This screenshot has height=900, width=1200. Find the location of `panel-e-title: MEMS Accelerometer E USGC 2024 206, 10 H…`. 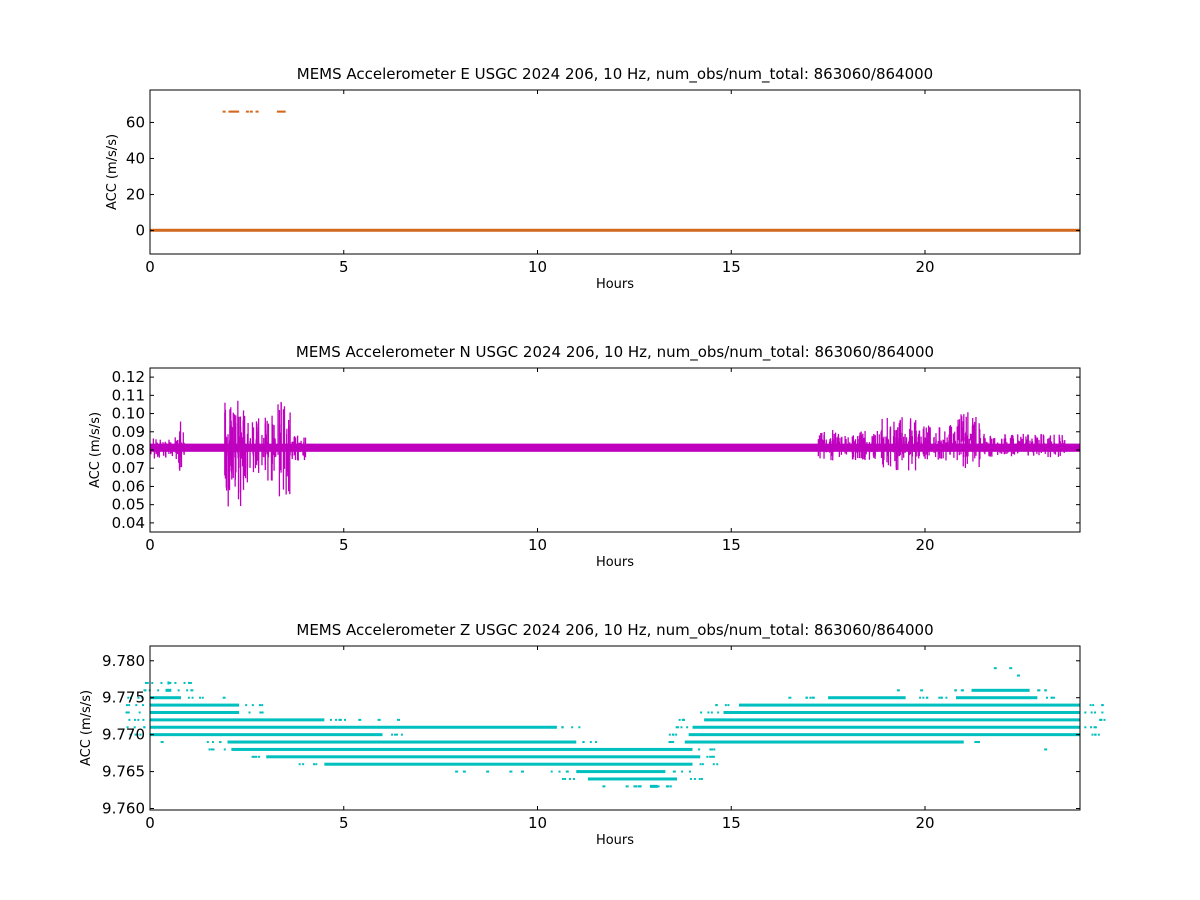

panel-e-title: MEMS Accelerometer E USGC 2024 206, 10 H… is located at coordinates (615, 74).